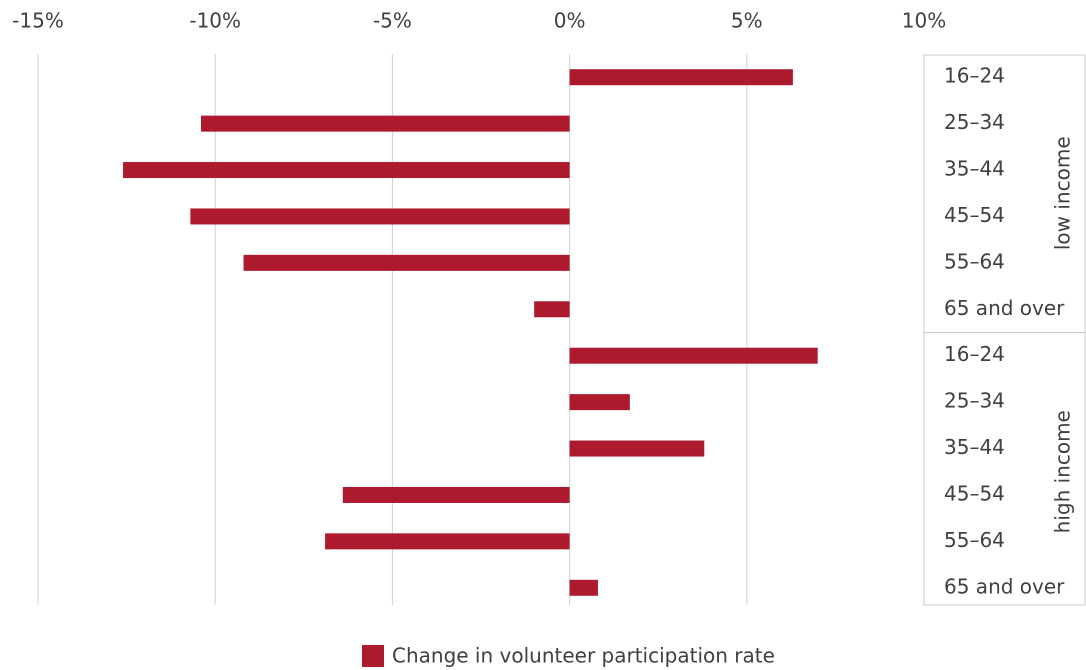 The height and width of the screenshot is (670, 1086). Describe the element at coordinates (392, 21) in the screenshot. I see `x-tick-label: -5%` at that location.